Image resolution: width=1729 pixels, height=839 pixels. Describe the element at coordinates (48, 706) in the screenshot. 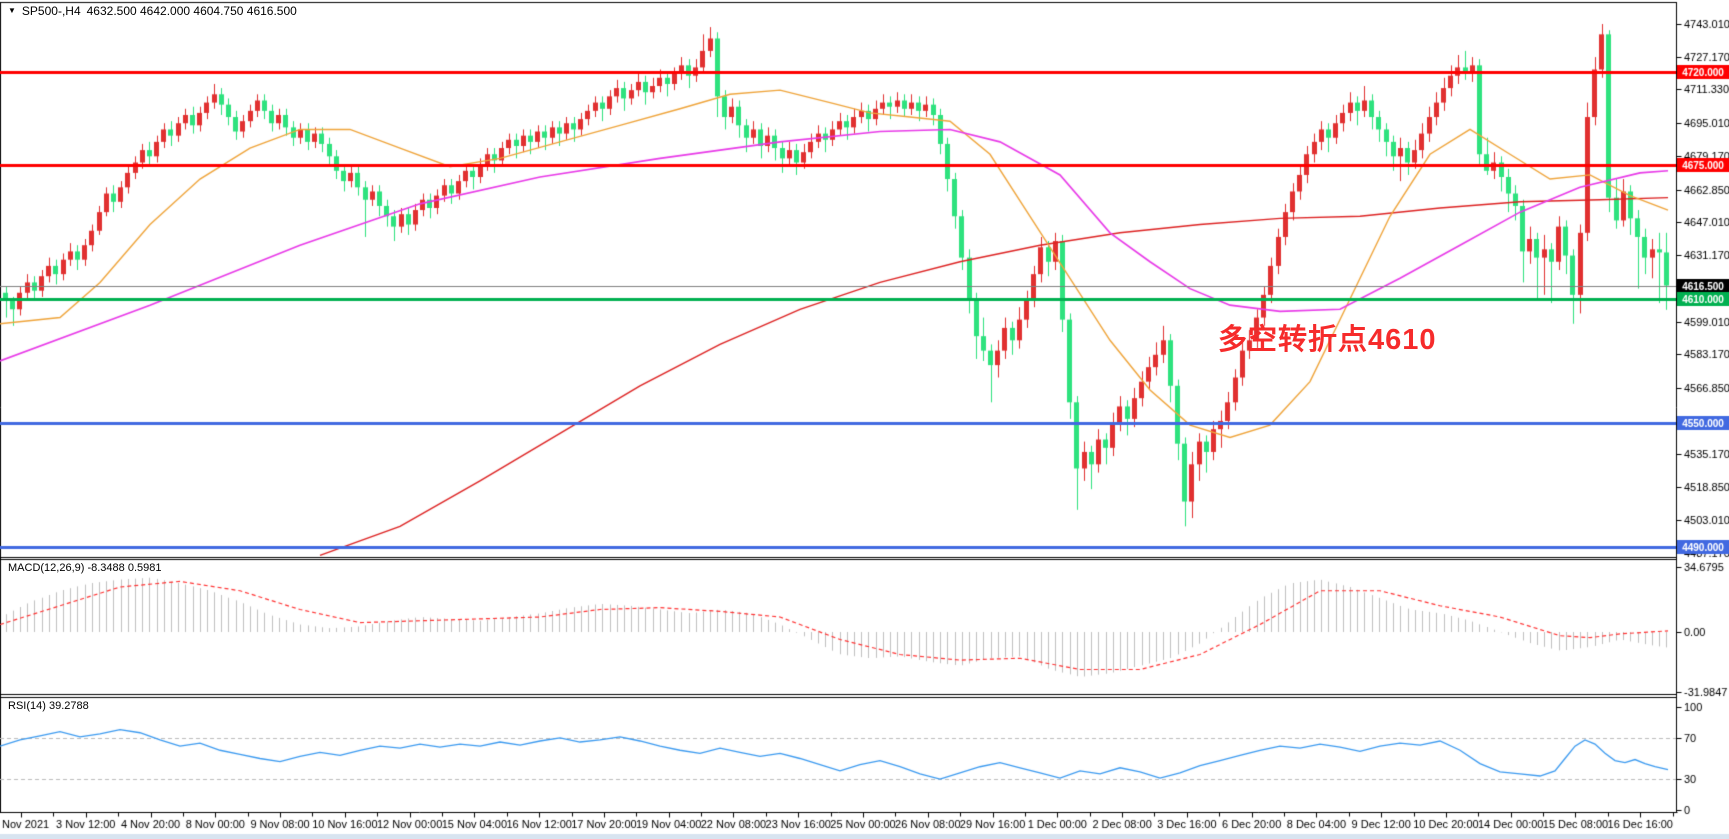

I see `rsi-indicator-label: RSI(14) 39.2788` at that location.